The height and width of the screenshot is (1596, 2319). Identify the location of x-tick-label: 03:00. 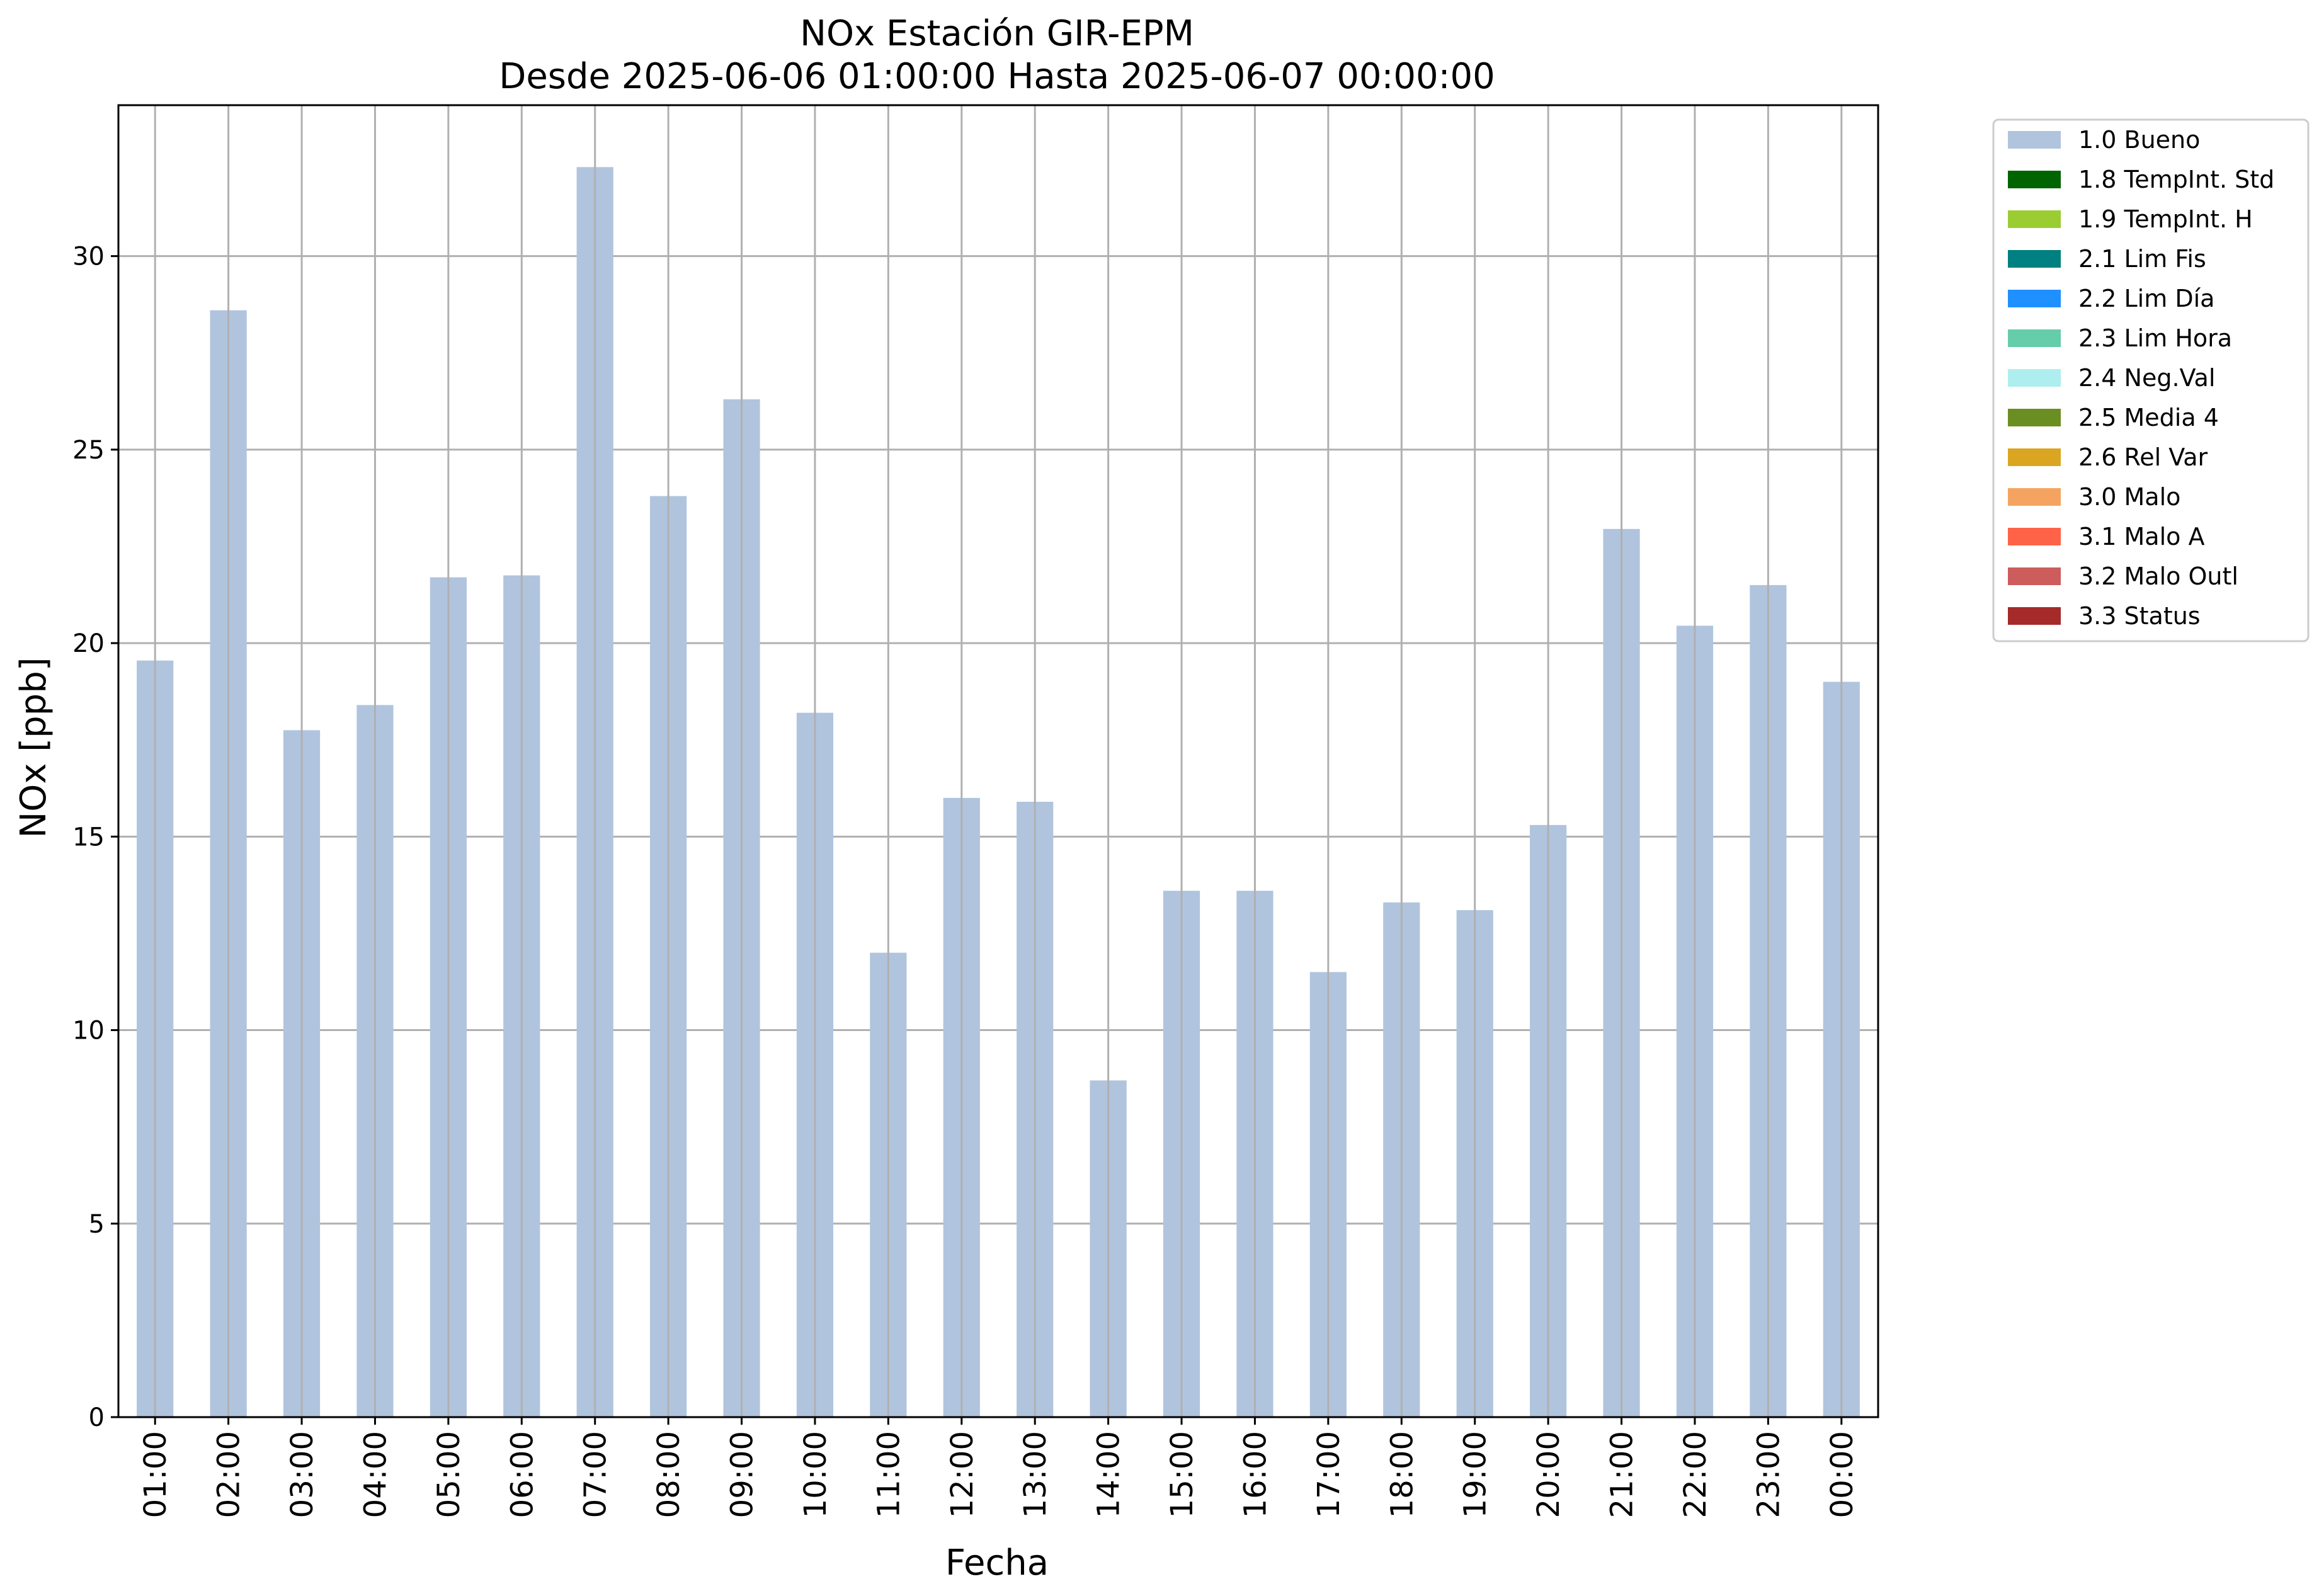
(302, 1474).